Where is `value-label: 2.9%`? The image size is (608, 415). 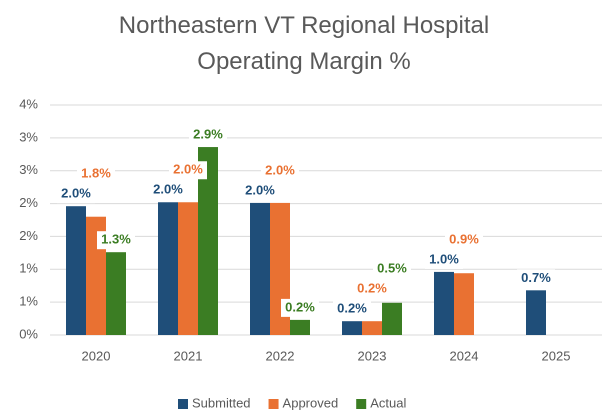
value-label: 2.9% is located at coordinates (208, 133).